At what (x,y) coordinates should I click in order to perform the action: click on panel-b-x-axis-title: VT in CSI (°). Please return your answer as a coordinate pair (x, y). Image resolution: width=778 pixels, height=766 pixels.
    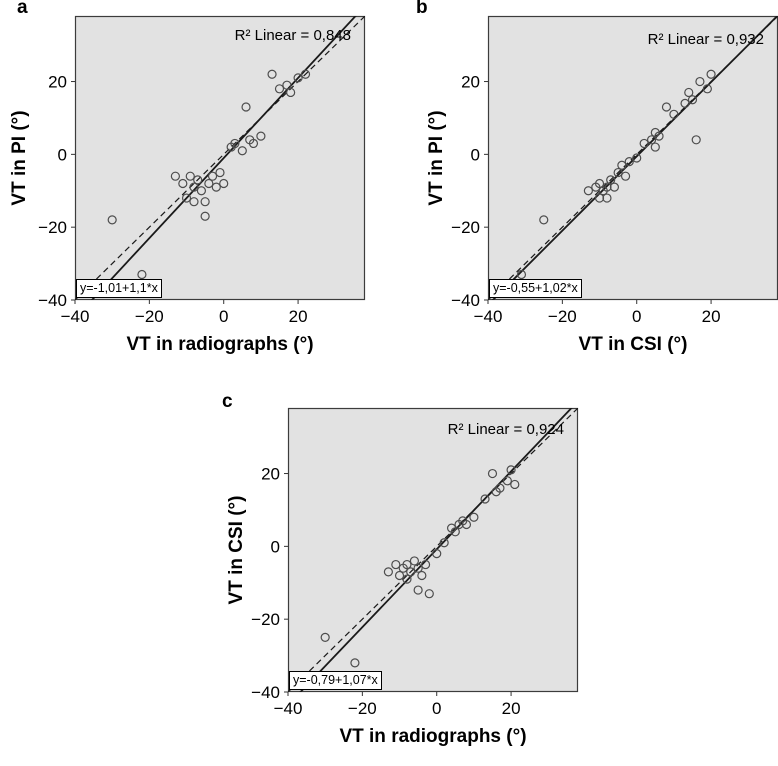
    Looking at the image, I should click on (633, 344).